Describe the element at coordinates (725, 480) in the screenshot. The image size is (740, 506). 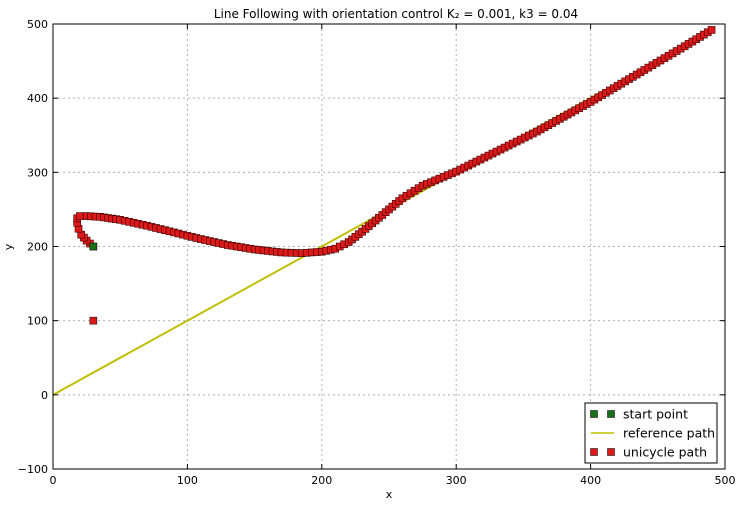
I see `x-tick-label: 500` at that location.